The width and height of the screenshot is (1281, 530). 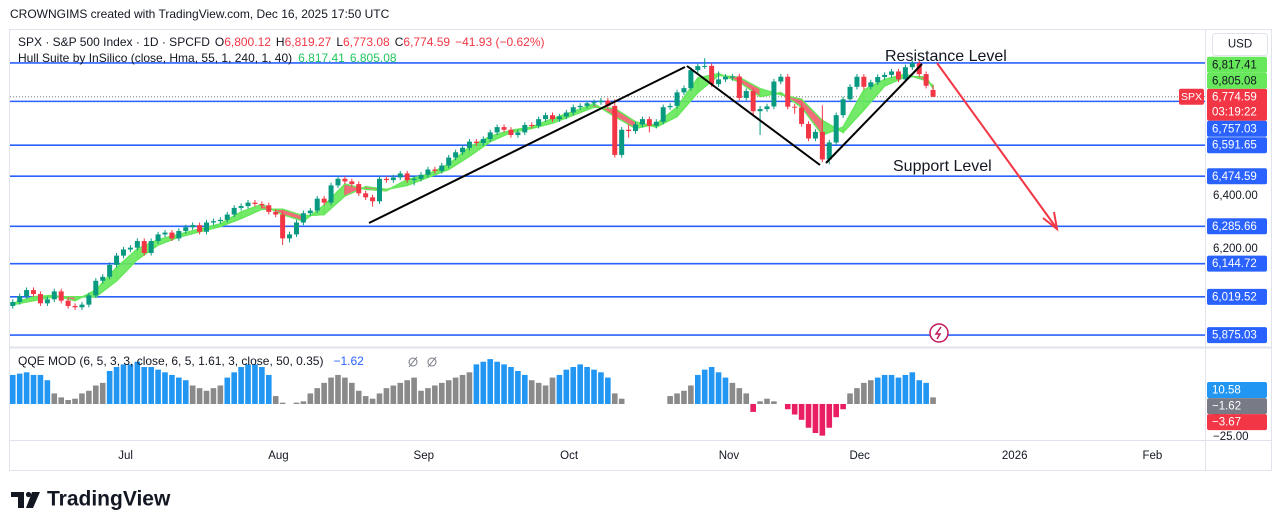 What do you see at coordinates (1240, 44) in the screenshot?
I see `currency-button` at bounding box center [1240, 44].